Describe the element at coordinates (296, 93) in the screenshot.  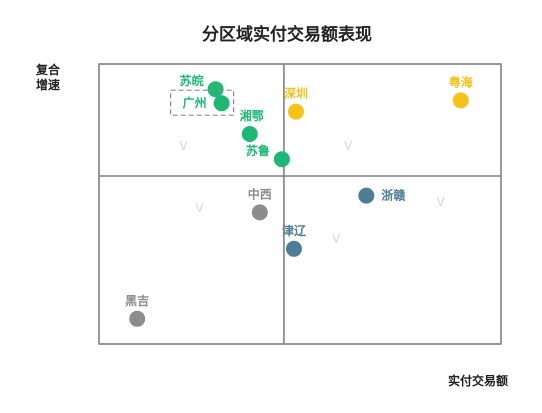
I see `point-label: 深圳` at that location.